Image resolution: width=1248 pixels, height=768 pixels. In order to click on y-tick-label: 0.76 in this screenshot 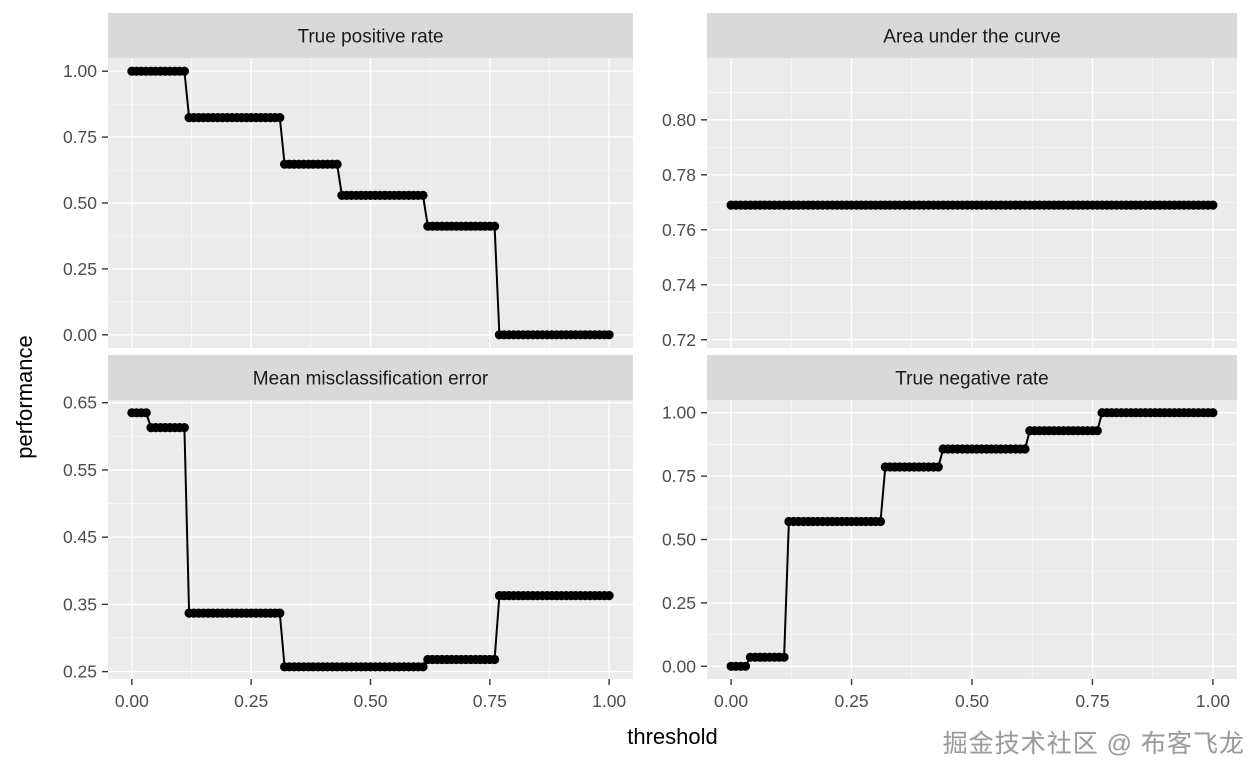, I will do `click(679, 230)`.